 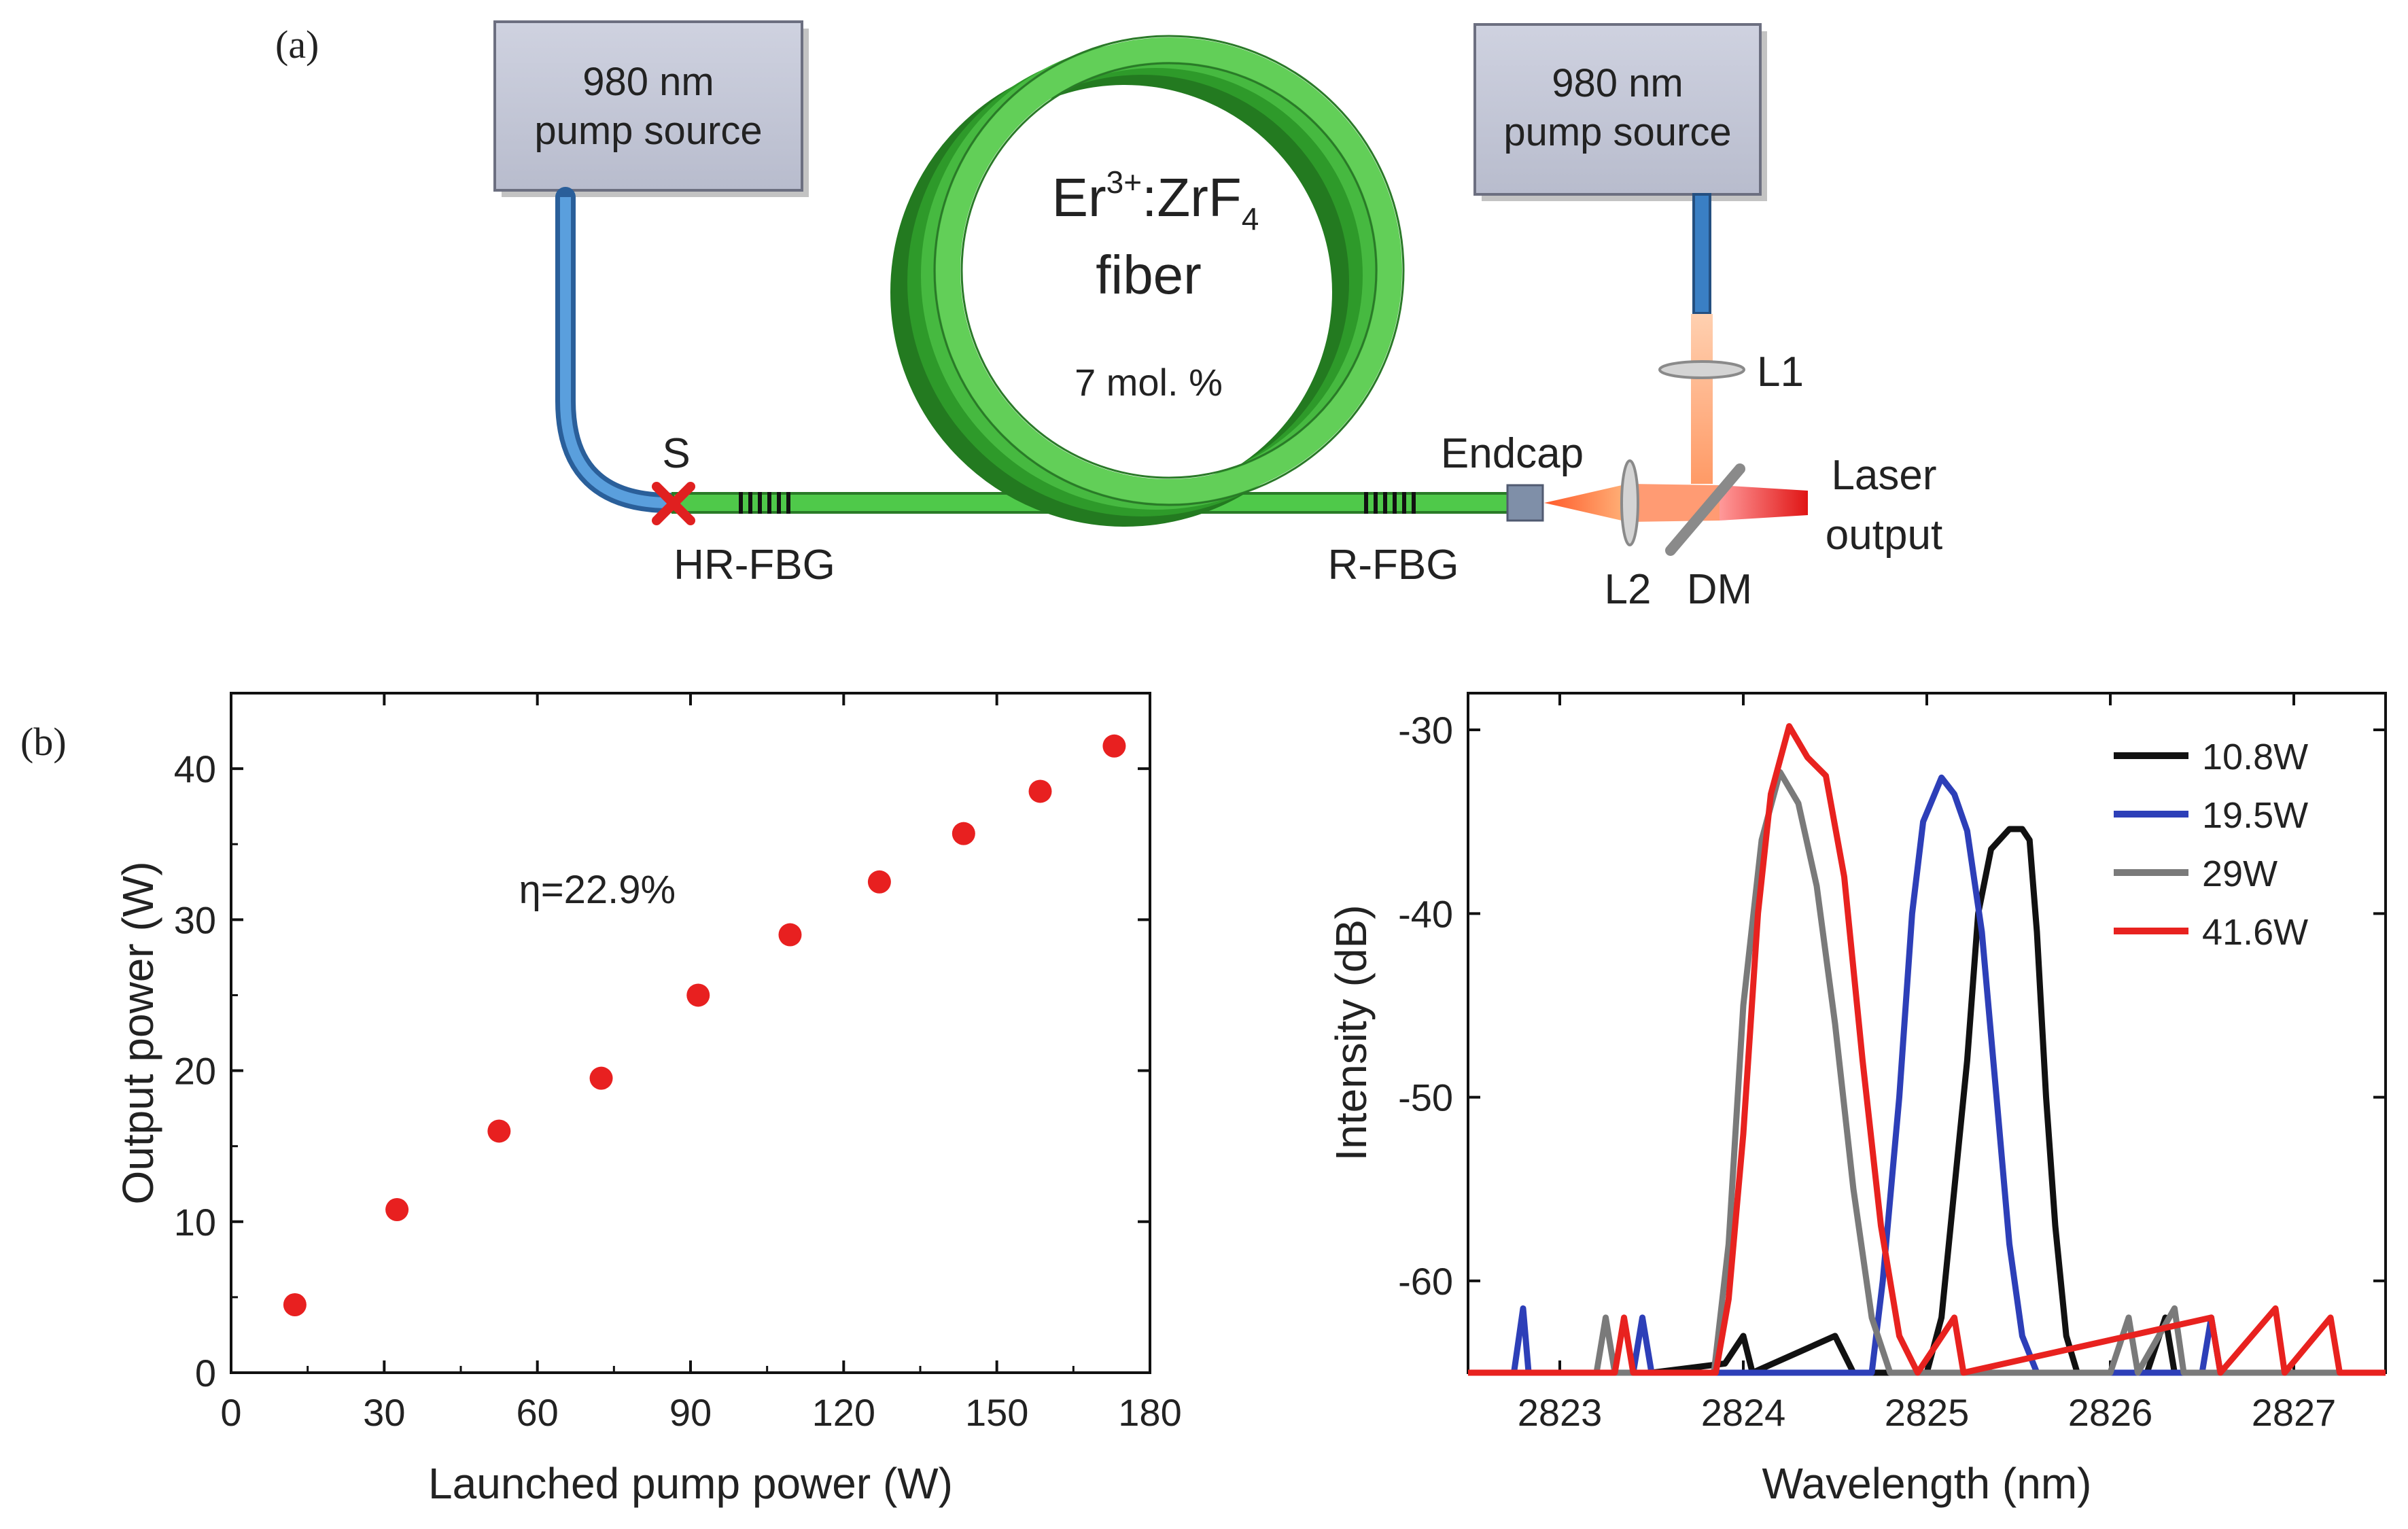 What do you see at coordinates (1629, 502) in the screenshot?
I see `lens-l2` at bounding box center [1629, 502].